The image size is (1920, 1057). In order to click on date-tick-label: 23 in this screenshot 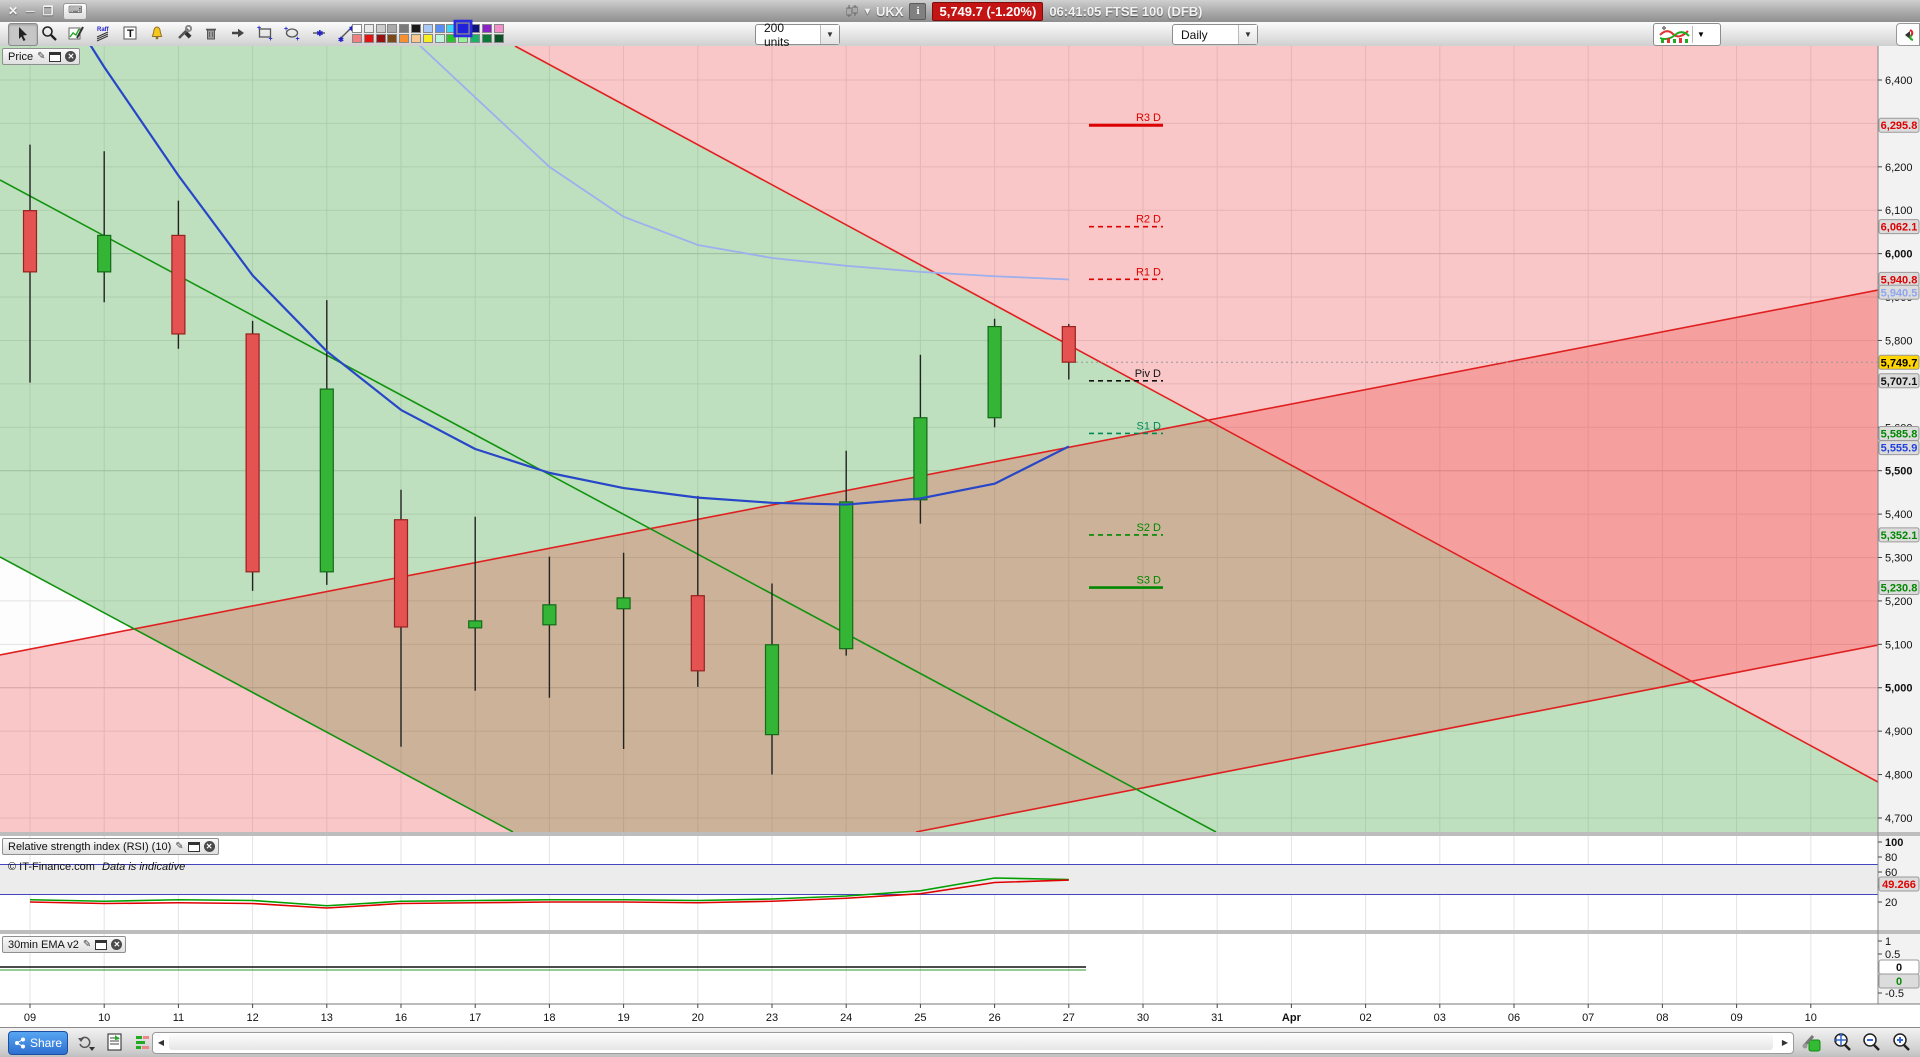, I will do `click(772, 1018)`.